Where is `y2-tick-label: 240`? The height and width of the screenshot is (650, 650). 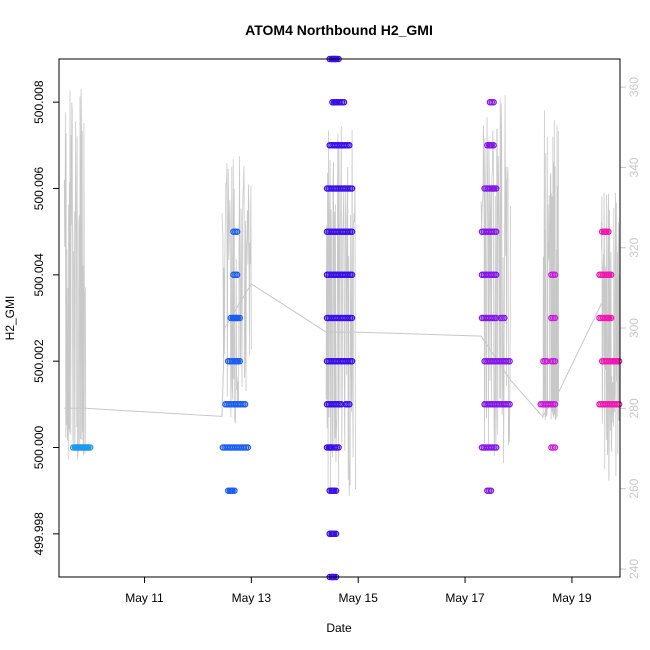
y2-tick-label: 240 is located at coordinates (634, 569).